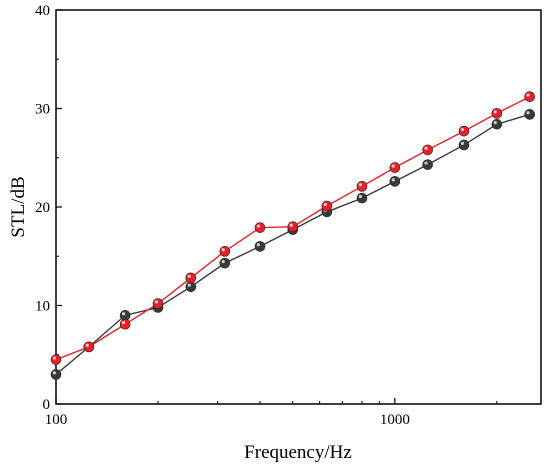 The height and width of the screenshot is (468, 550). What do you see at coordinates (42, 307) in the screenshot?
I see `y-tick-label: 10` at bounding box center [42, 307].